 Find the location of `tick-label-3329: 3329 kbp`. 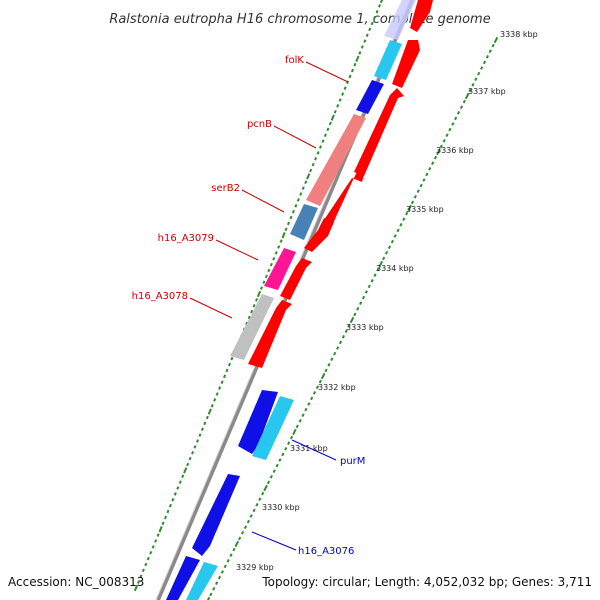

tick-label-3329: 3329 kbp is located at coordinates (255, 567).